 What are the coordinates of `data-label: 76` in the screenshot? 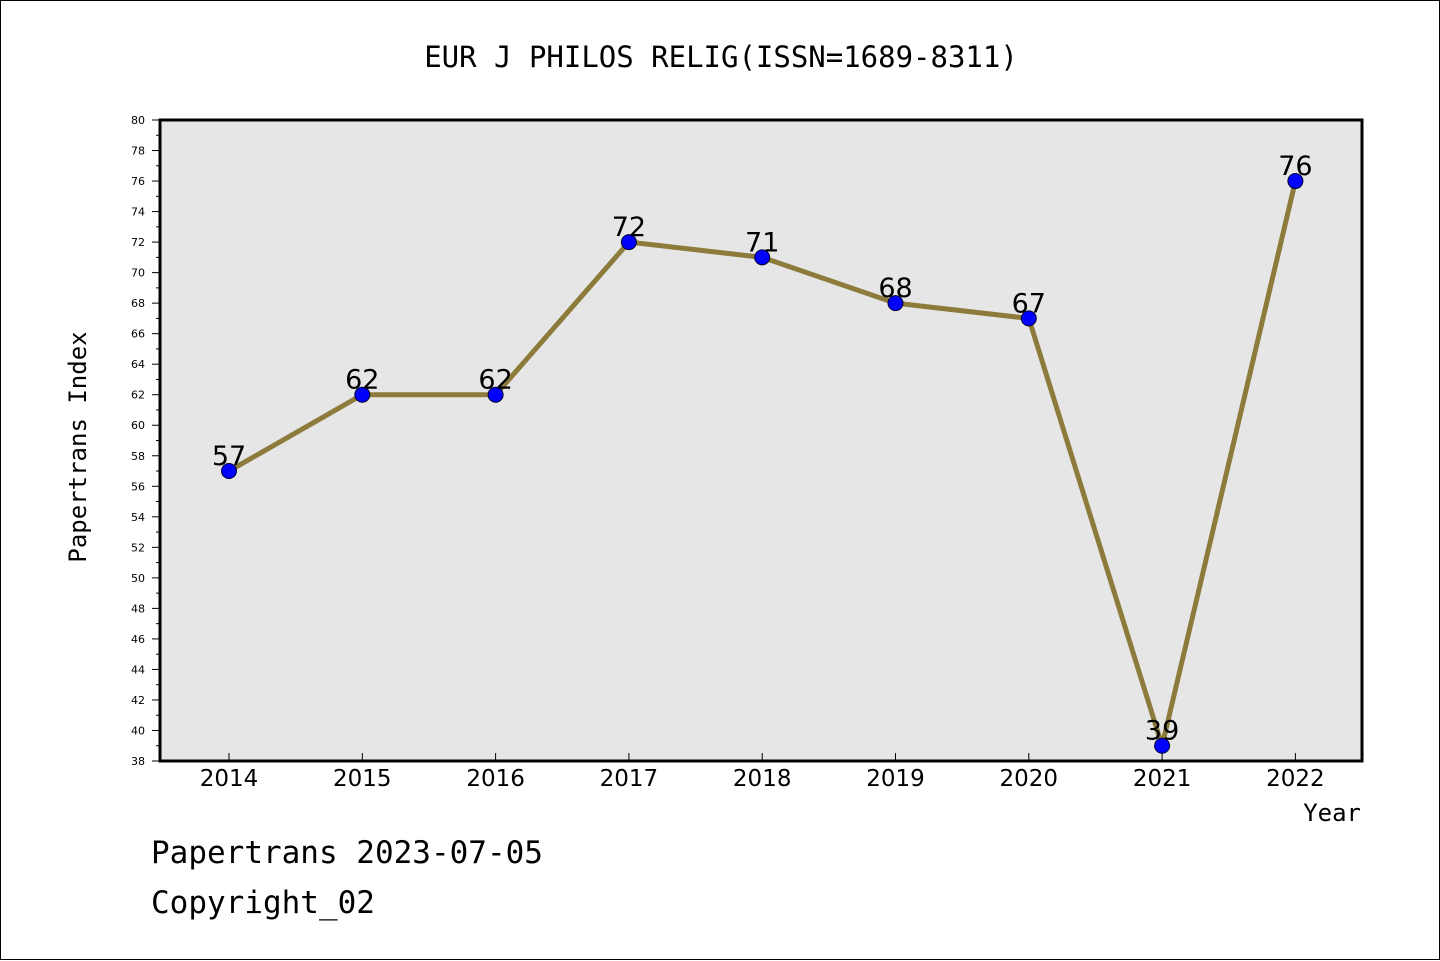 It's located at (1295, 166).